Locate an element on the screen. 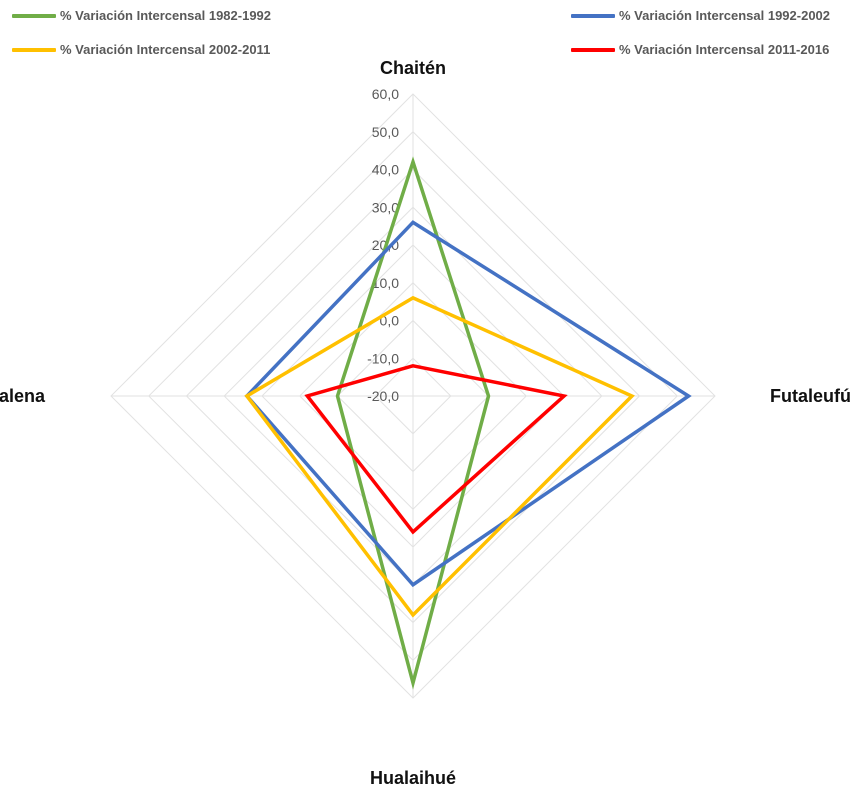  category-label-futaleufu: Futaleufú is located at coordinates (810, 396).